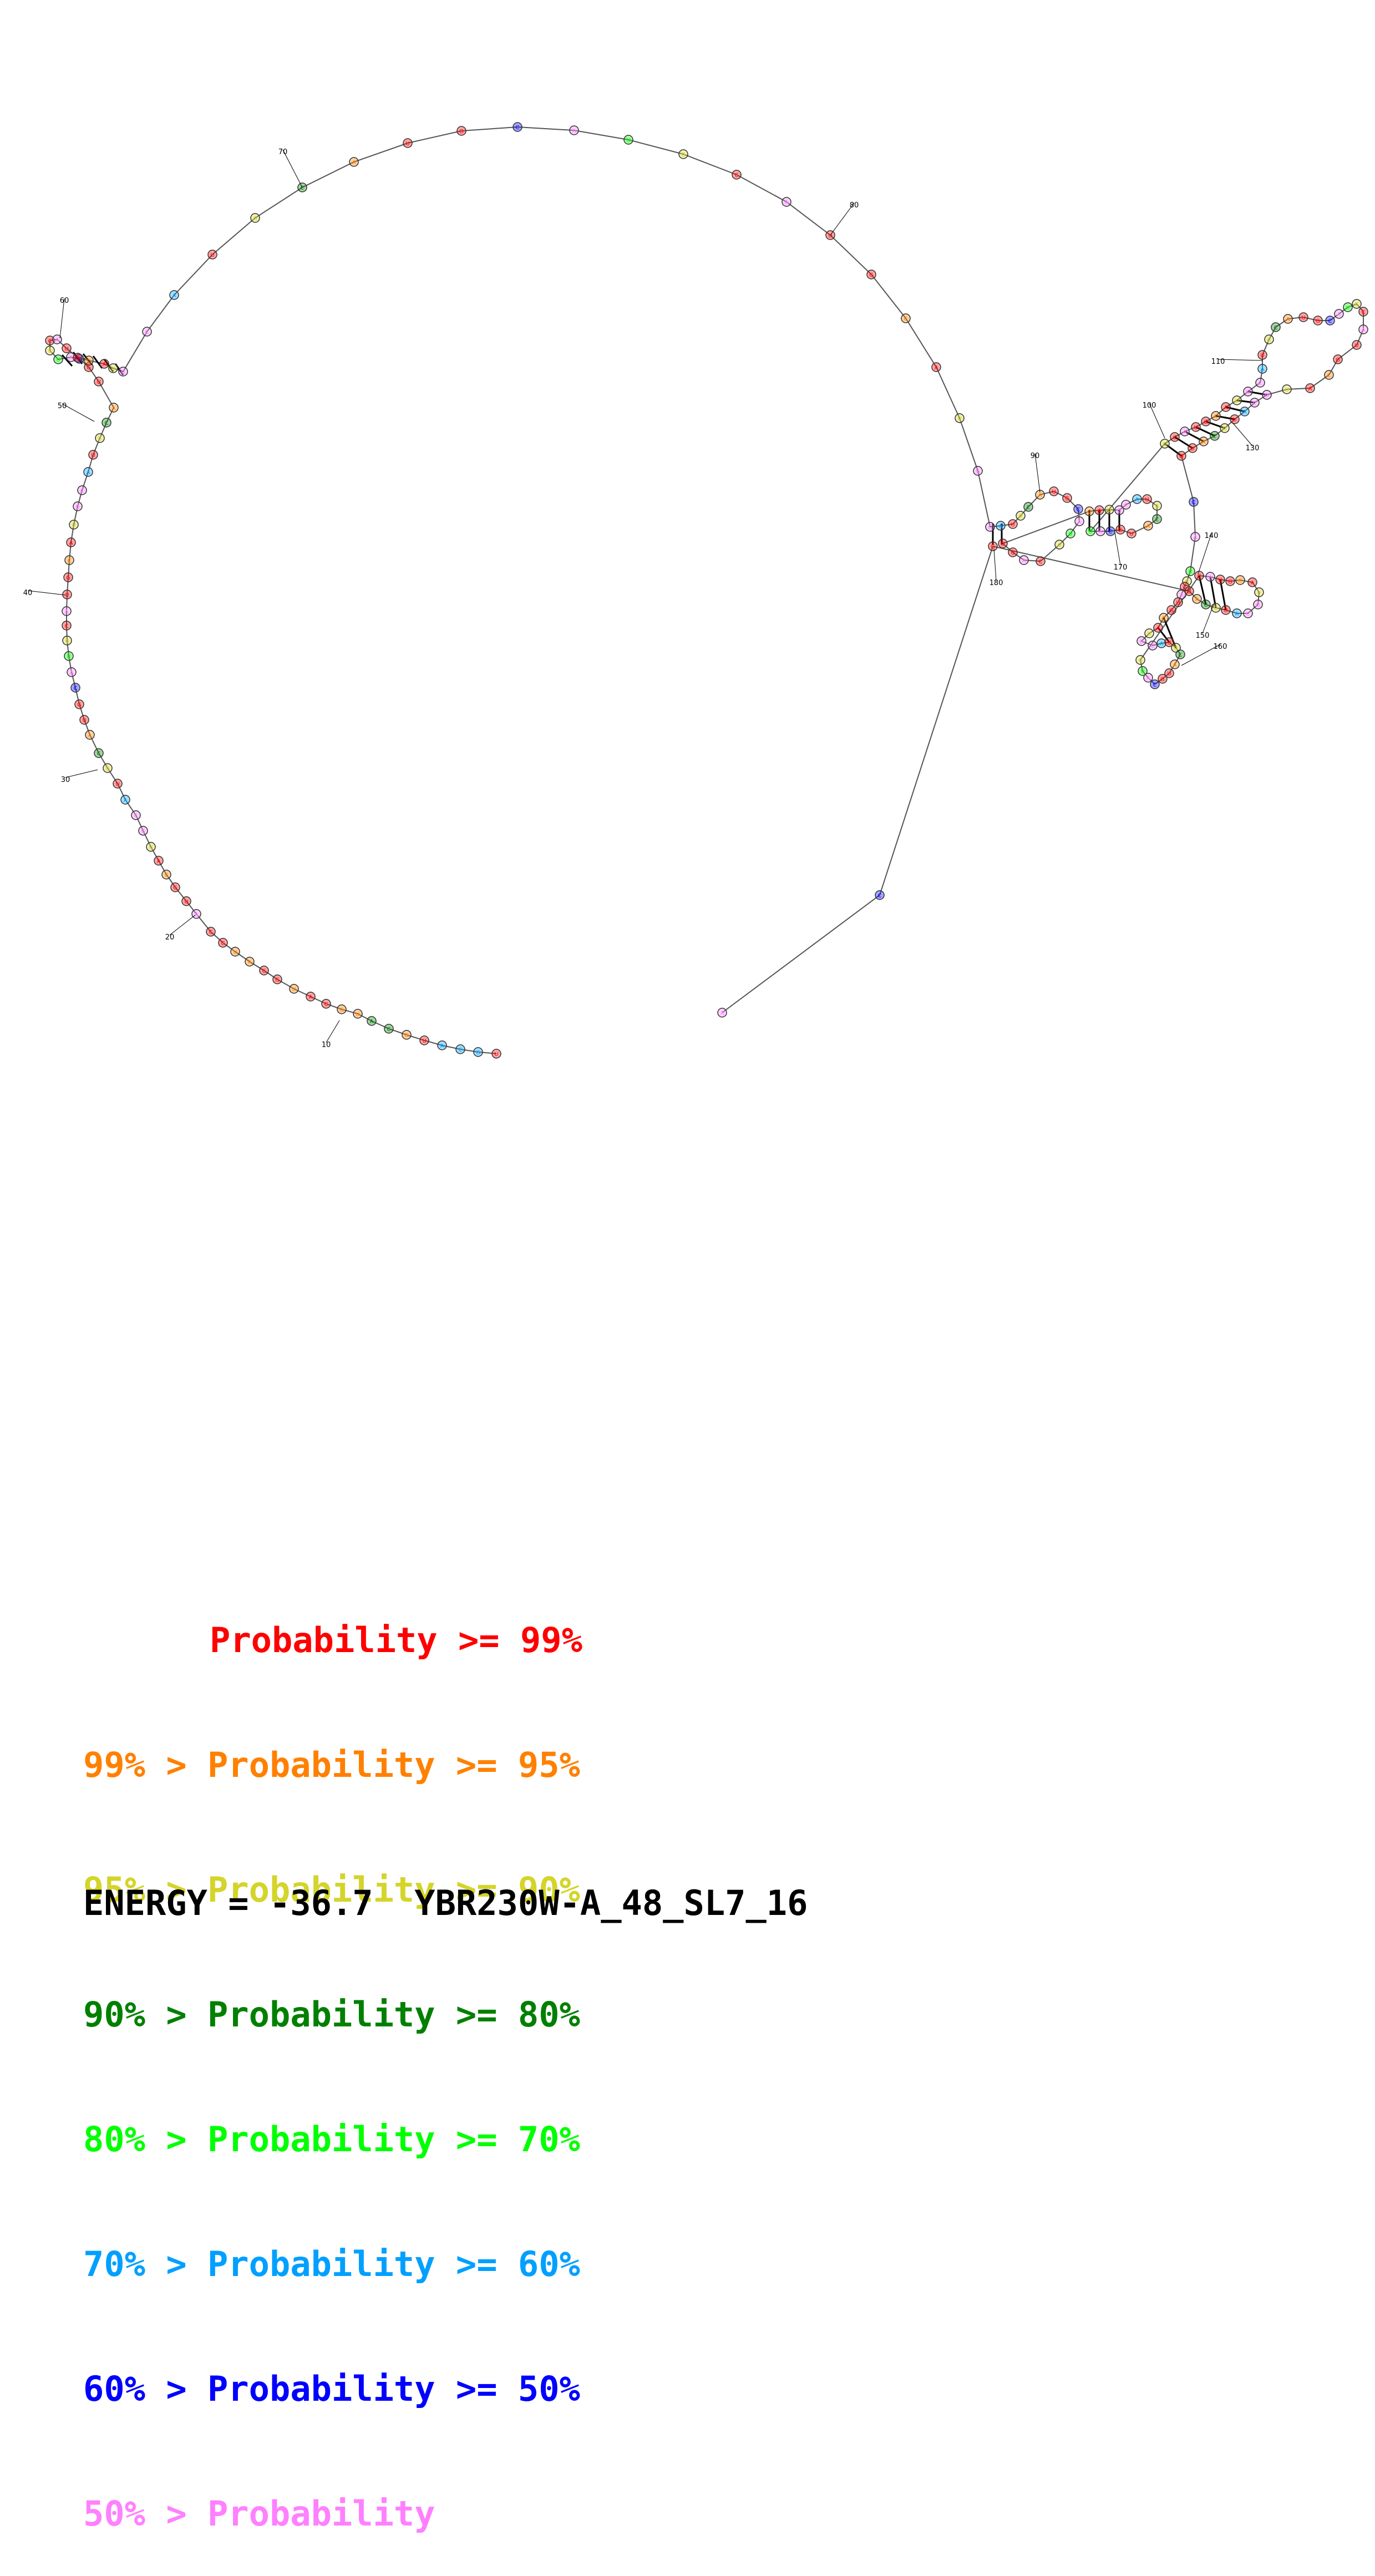 The height and width of the screenshot is (2576, 1375). What do you see at coordinates (1253, 448) in the screenshot?
I see `position-label: 130` at bounding box center [1253, 448].